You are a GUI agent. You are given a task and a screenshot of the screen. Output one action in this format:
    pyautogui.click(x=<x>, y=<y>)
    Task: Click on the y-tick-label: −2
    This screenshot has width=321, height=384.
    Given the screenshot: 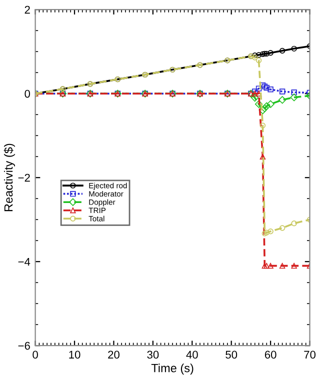 What is the action you would take?
    pyautogui.click(x=24, y=178)
    